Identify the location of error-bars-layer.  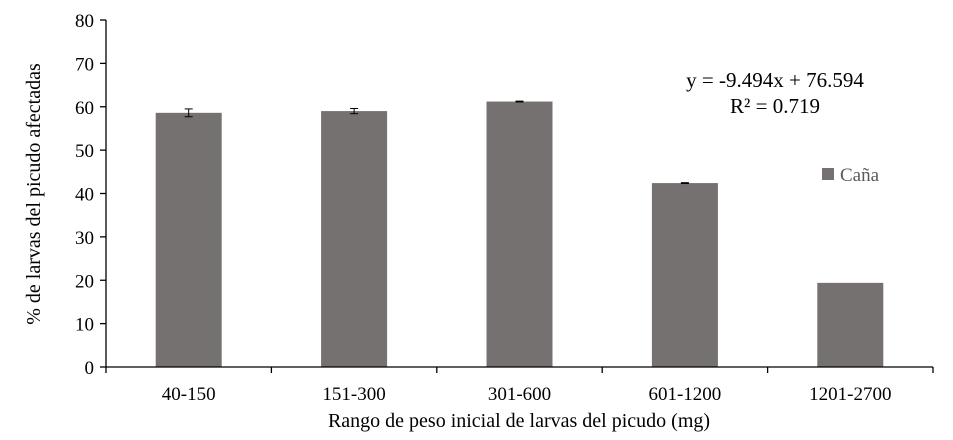
(436, 142).